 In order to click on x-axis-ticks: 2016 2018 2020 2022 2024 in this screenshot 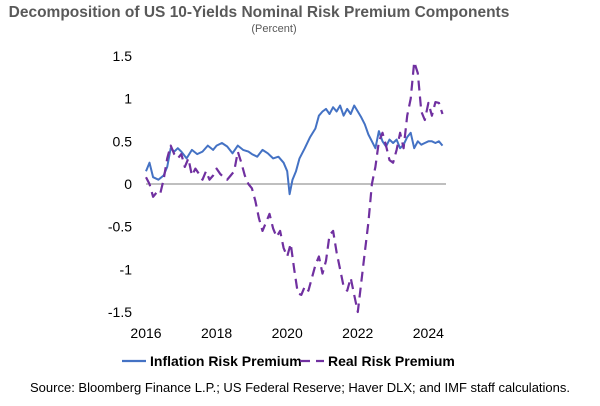, I will do `click(287, 333)`.